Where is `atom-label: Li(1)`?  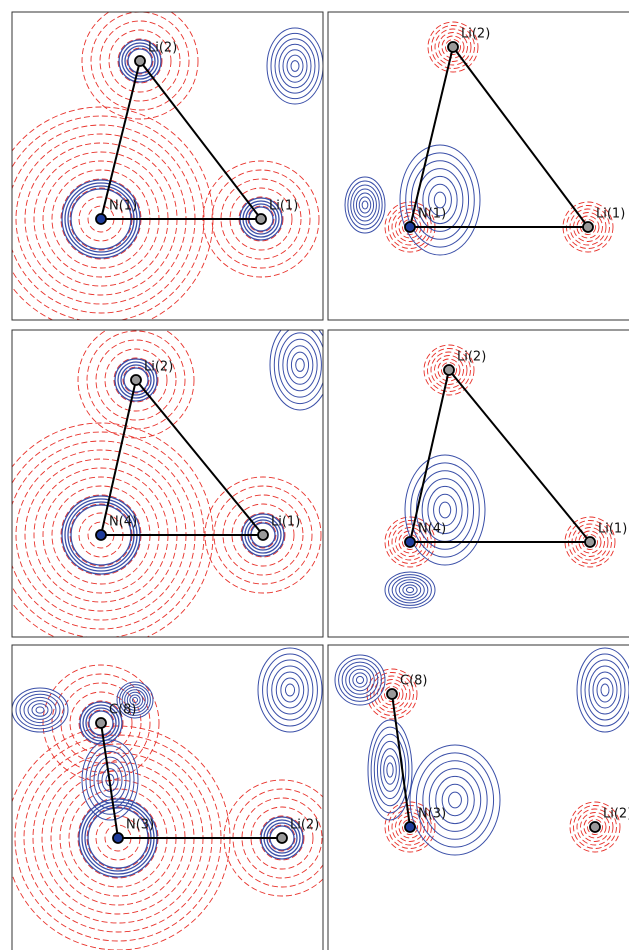 atom-label: Li(1) is located at coordinates (285, 522).